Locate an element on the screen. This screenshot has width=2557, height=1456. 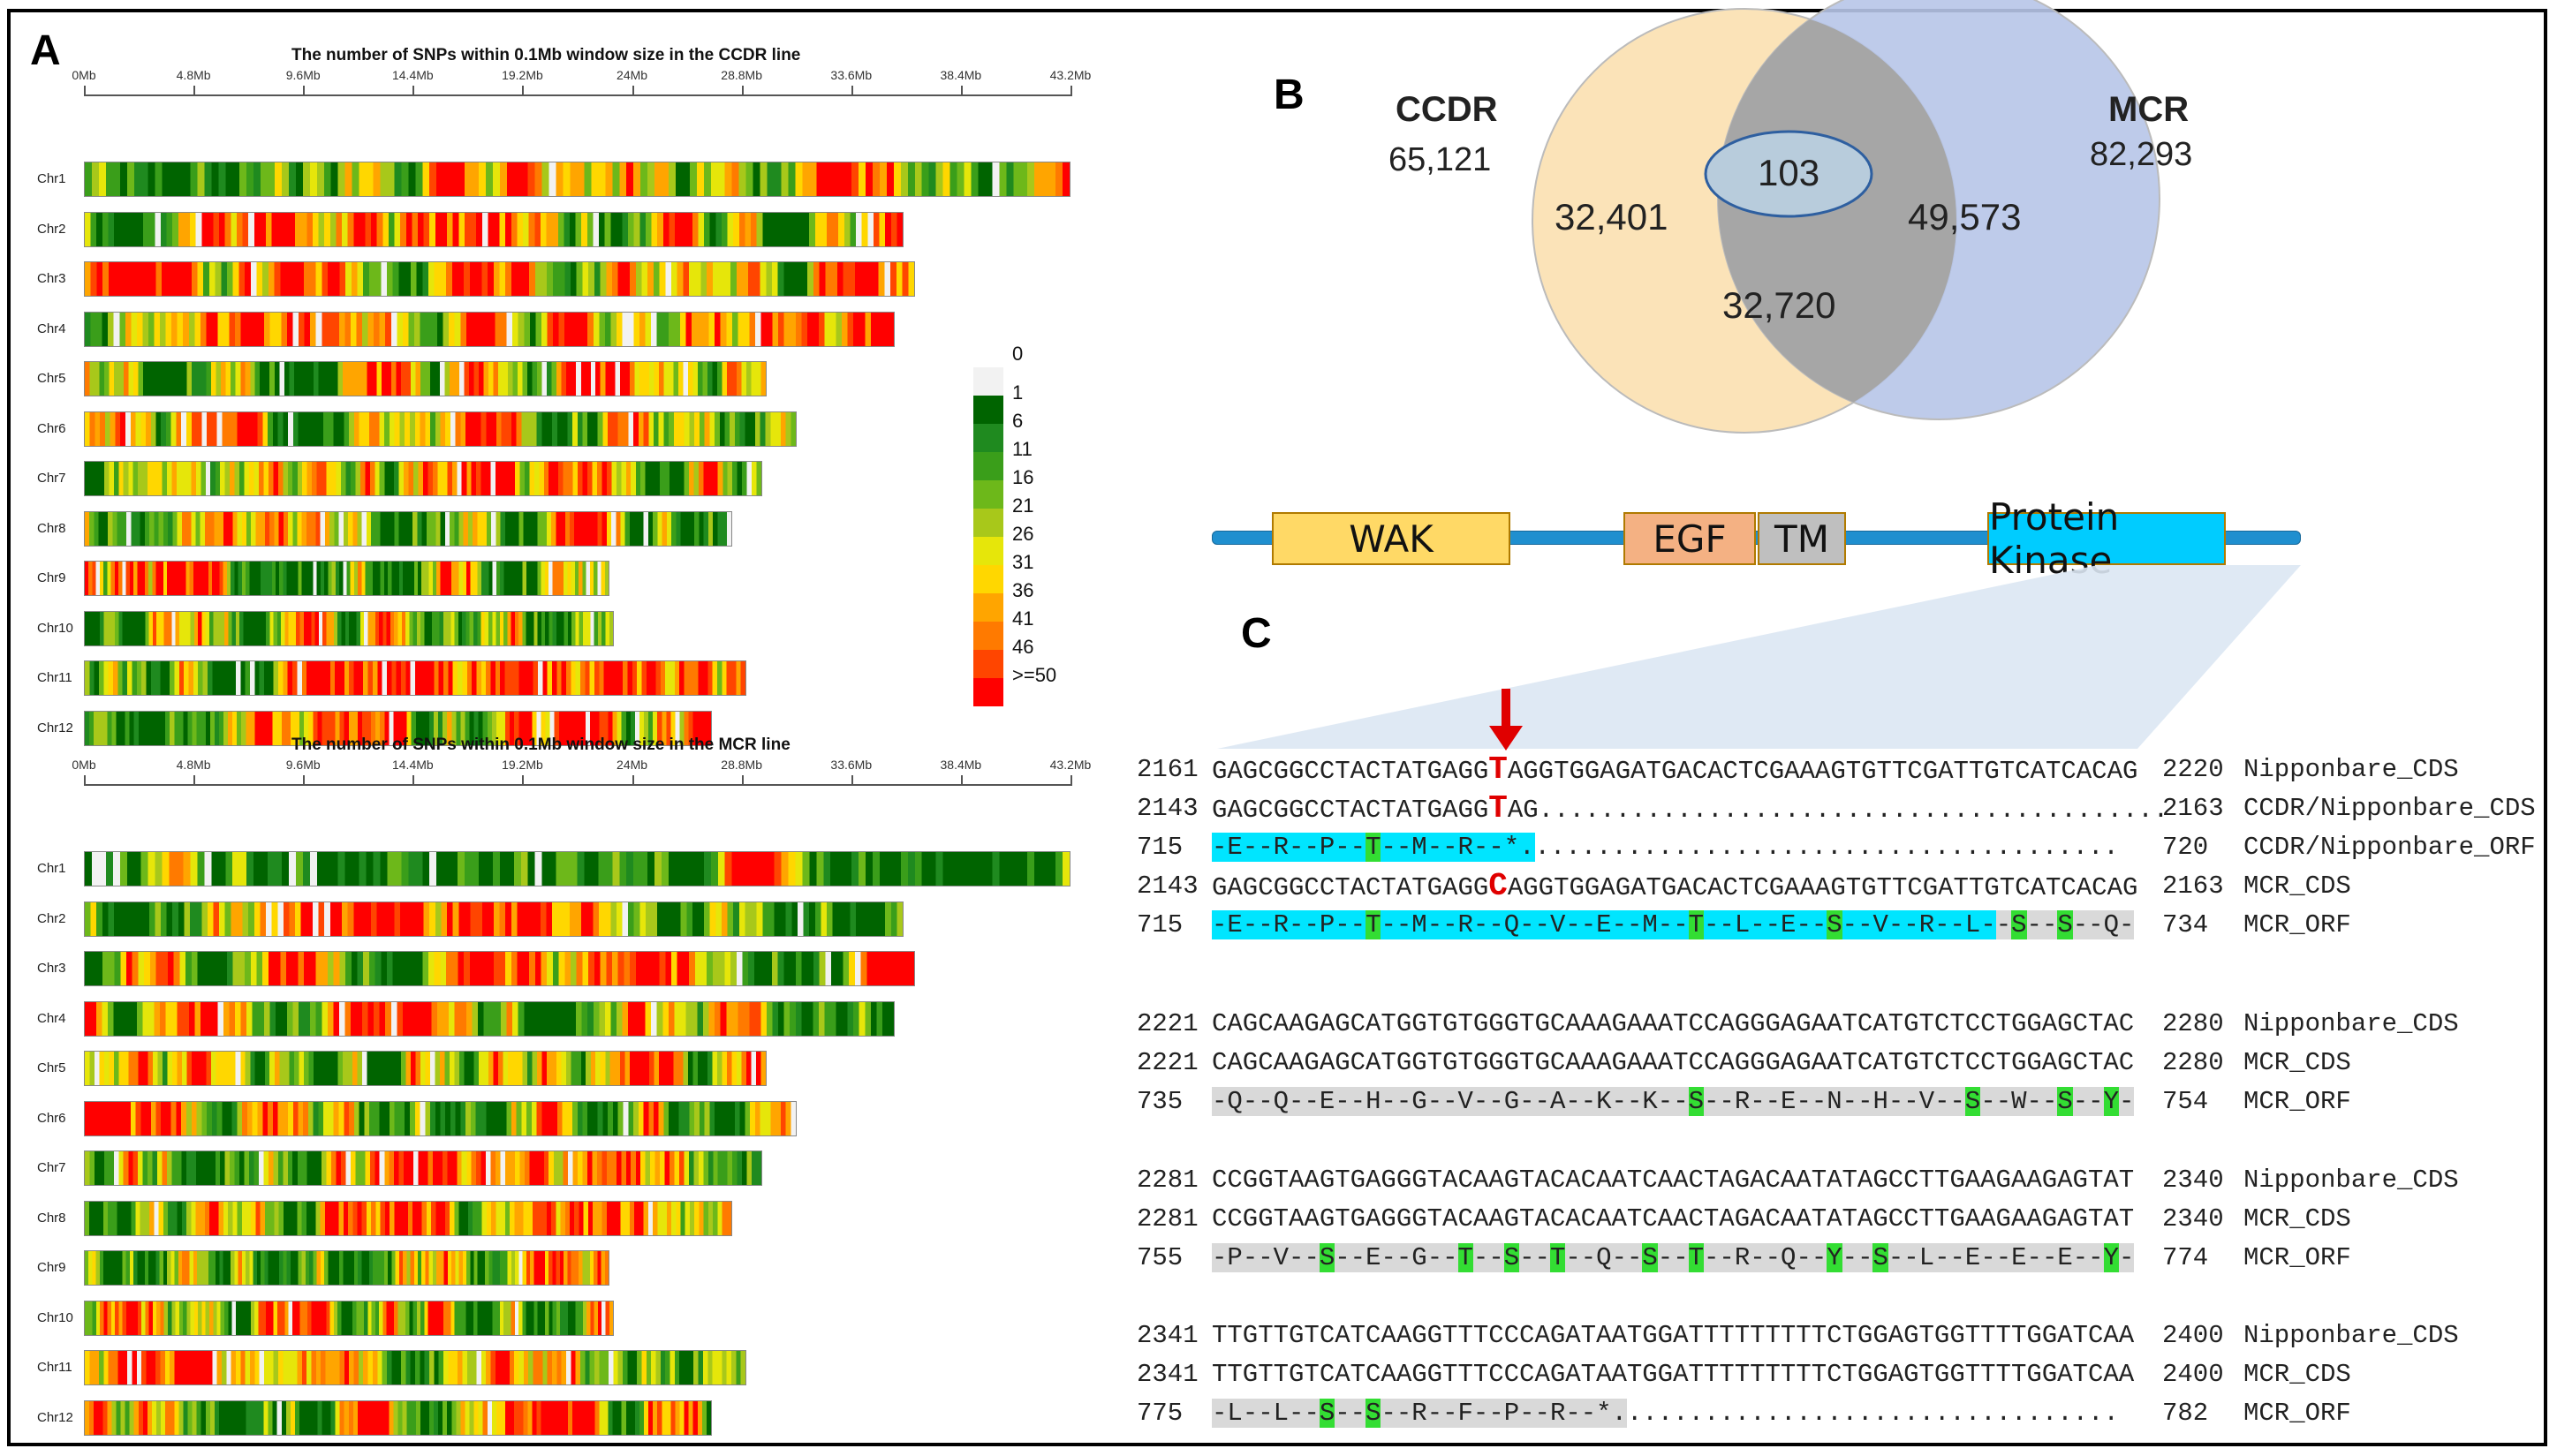
legend-label: 26 is located at coordinates (1023, 534).